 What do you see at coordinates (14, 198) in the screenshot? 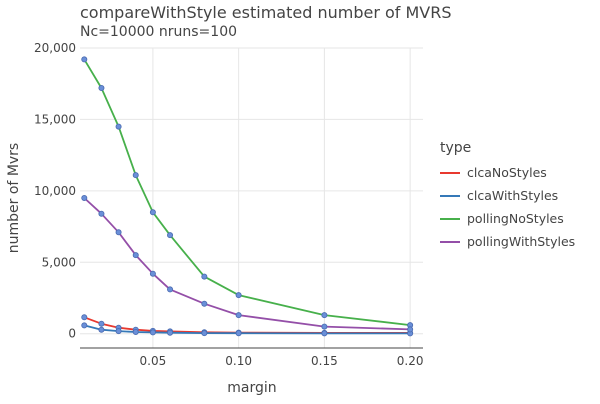
I see `y-axis-label: number of Mvrs` at bounding box center [14, 198].